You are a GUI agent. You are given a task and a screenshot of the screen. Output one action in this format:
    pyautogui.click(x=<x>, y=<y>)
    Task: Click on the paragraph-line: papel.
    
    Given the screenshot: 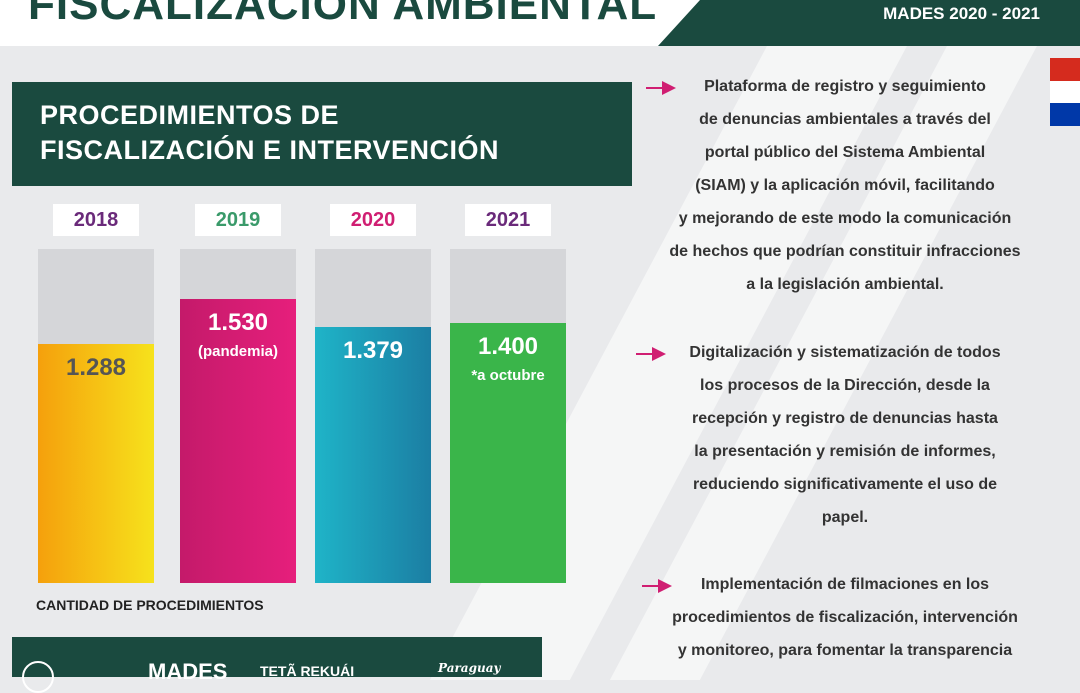 What is the action you would take?
    pyautogui.click(x=845, y=517)
    